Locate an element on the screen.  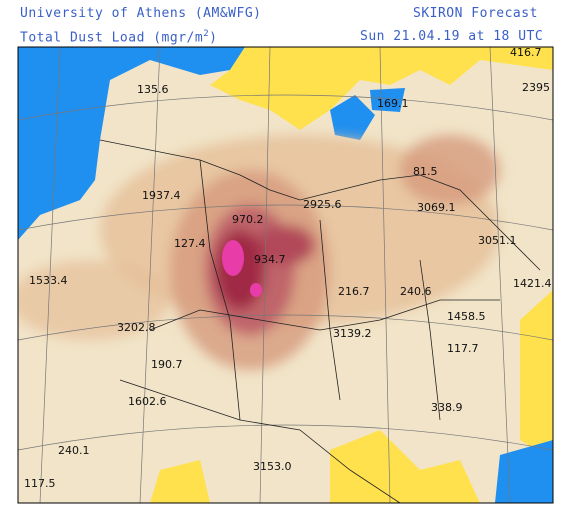
value-label: 3139.2 is located at coordinates (352, 333).